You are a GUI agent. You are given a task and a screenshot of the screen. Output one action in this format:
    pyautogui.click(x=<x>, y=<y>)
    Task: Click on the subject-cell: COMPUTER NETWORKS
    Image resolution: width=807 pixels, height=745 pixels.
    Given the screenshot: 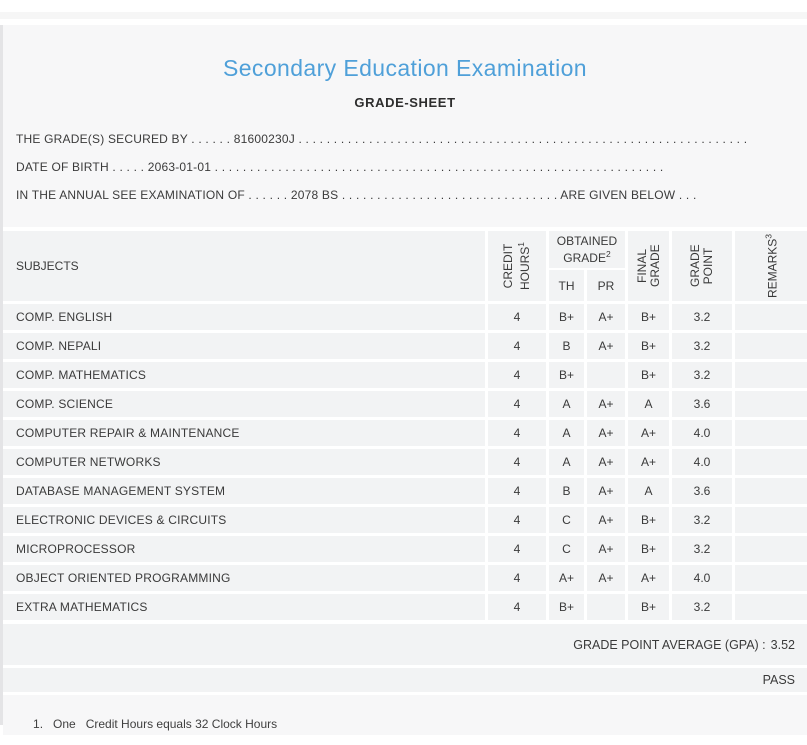 What is the action you would take?
    pyautogui.click(x=244, y=462)
    